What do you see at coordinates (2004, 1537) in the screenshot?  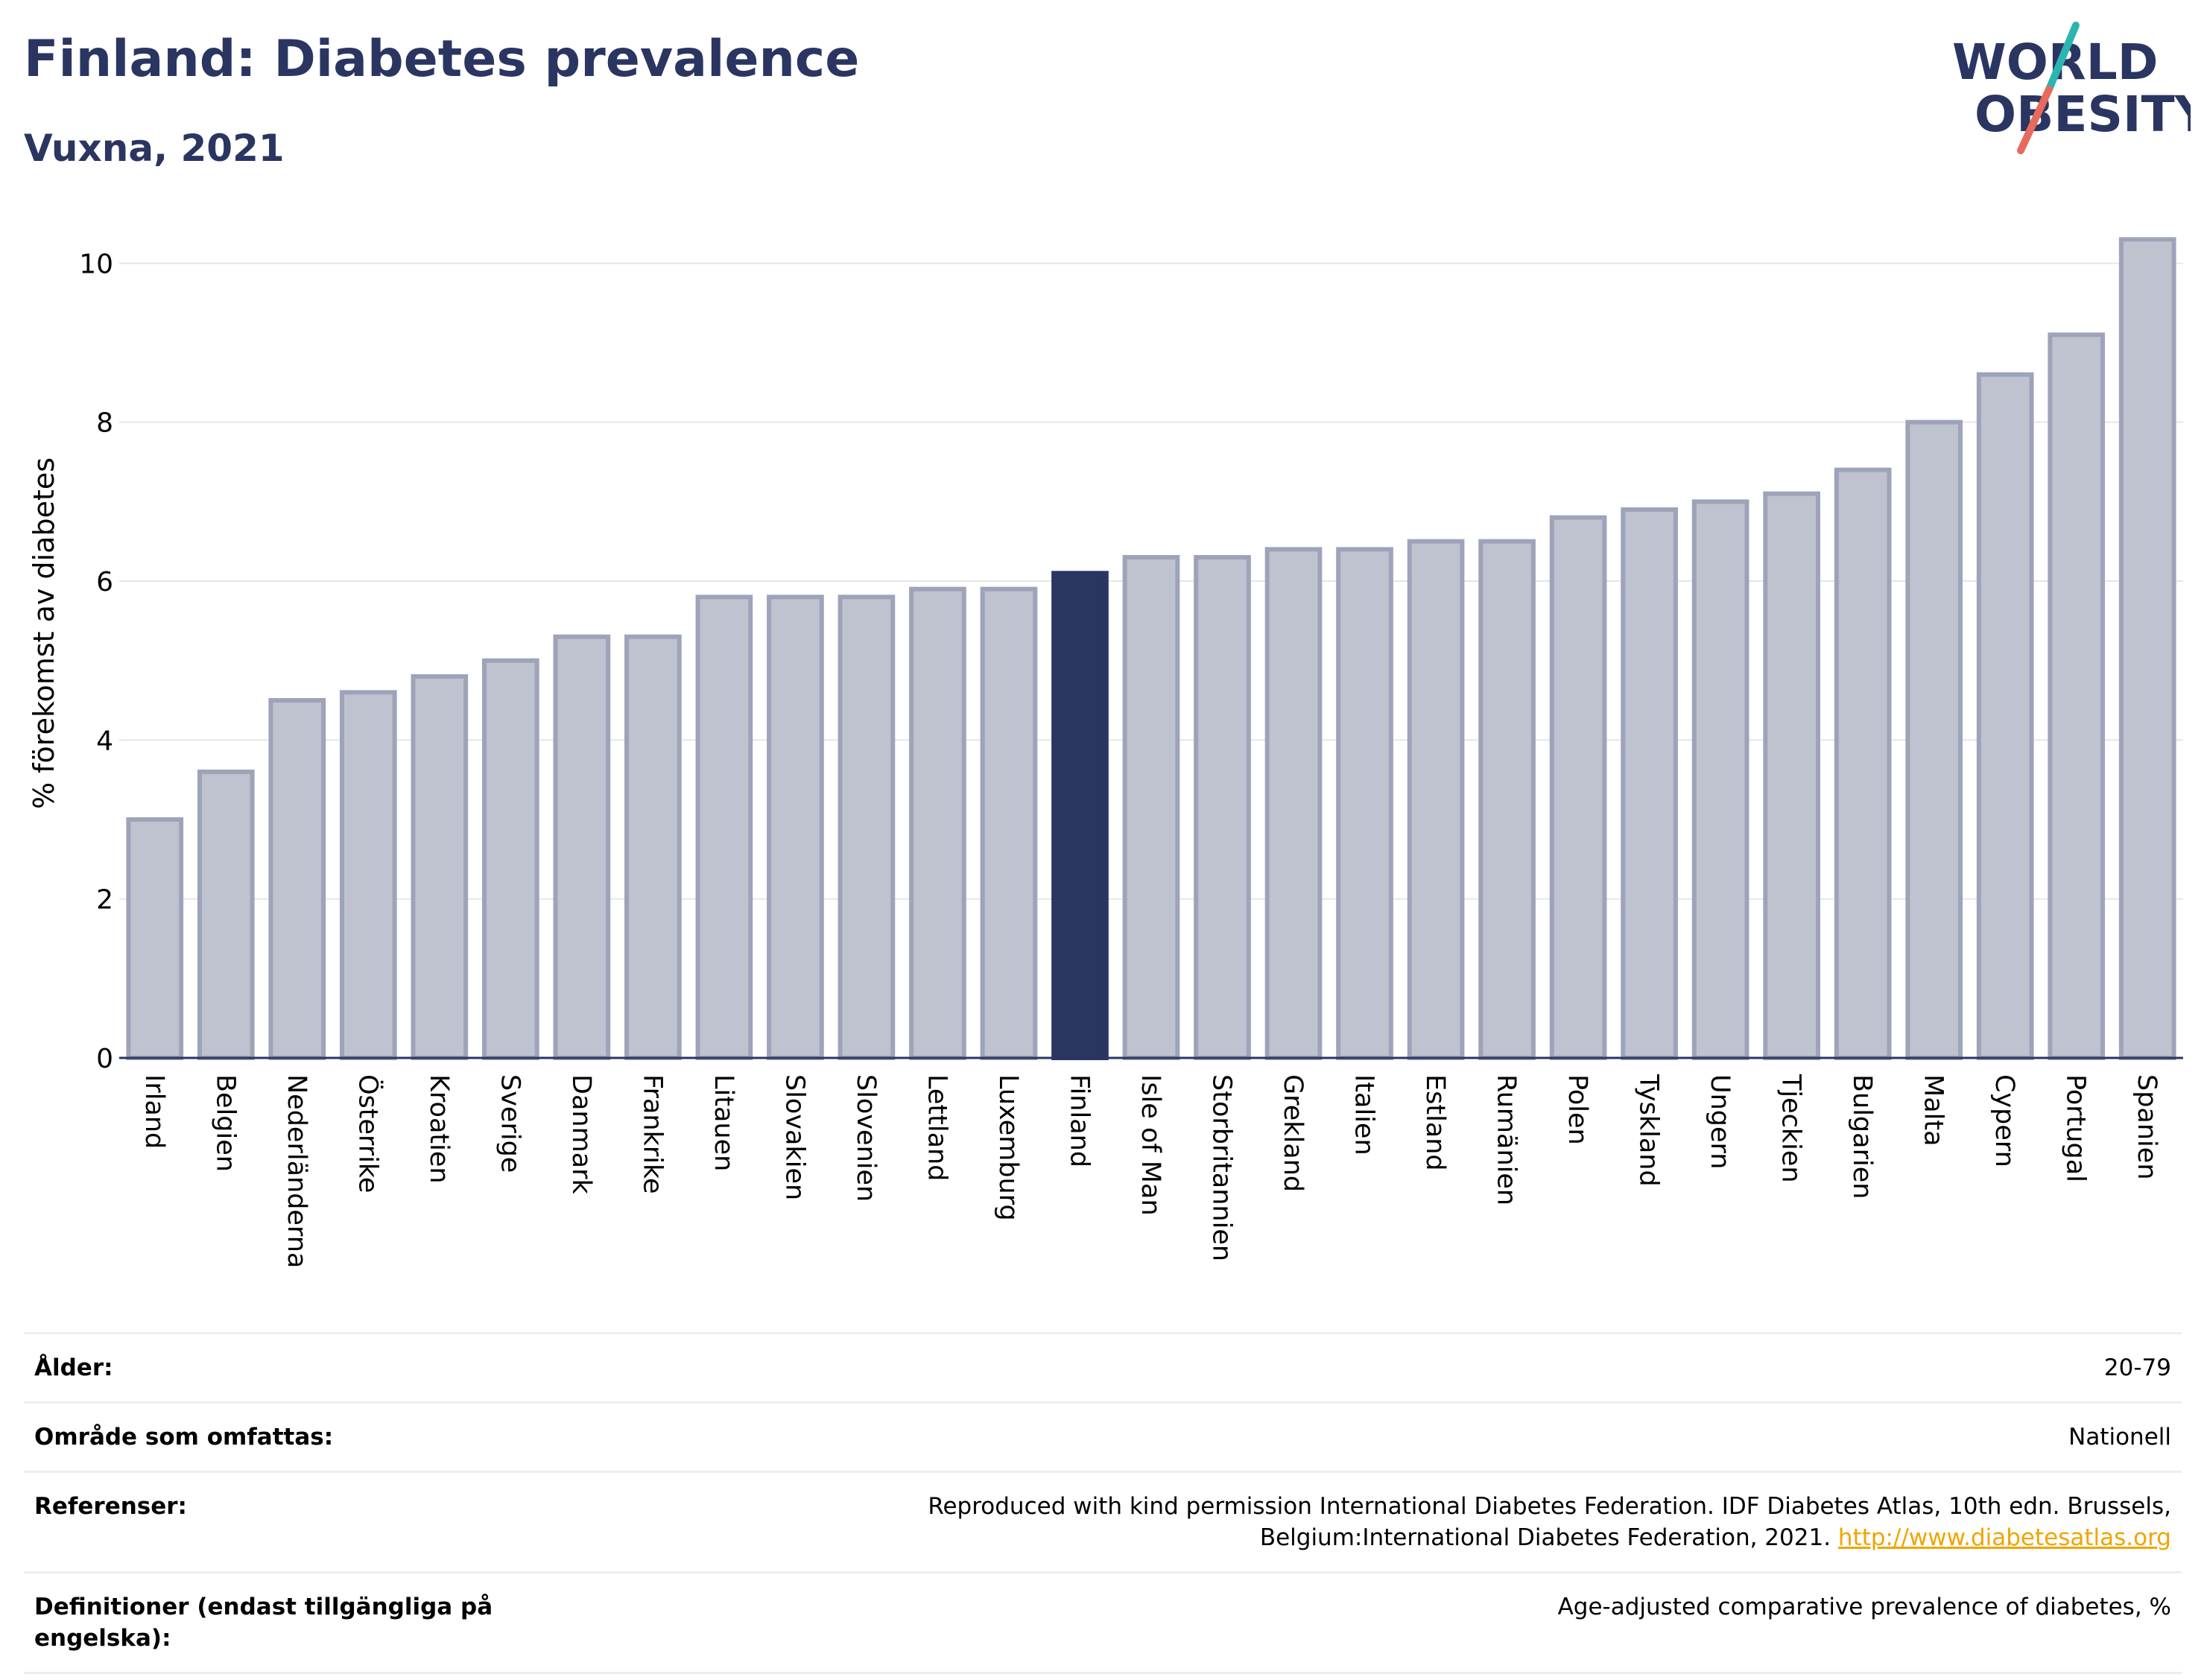 I see `reference-link: http://www.diabetesatlas.org` at bounding box center [2004, 1537].